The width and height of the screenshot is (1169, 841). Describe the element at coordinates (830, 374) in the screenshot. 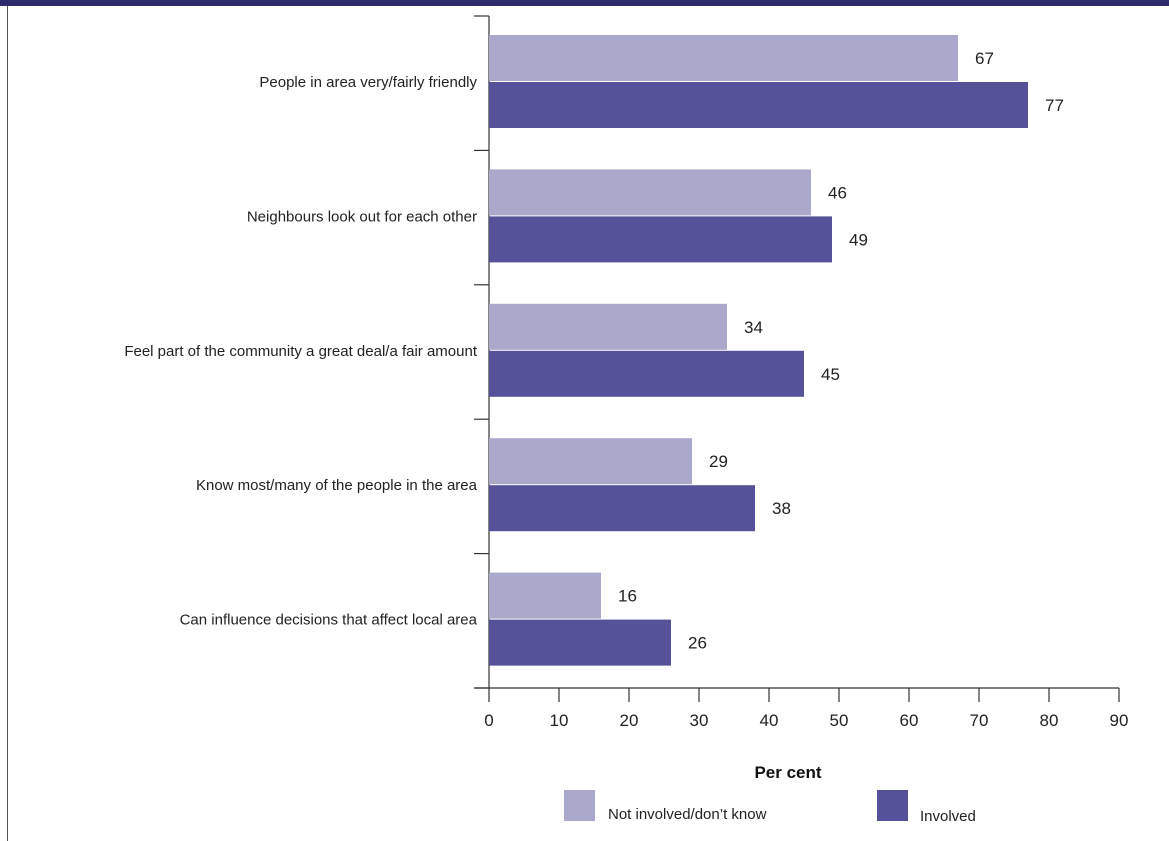

I see `bar-value-label: 45` at that location.